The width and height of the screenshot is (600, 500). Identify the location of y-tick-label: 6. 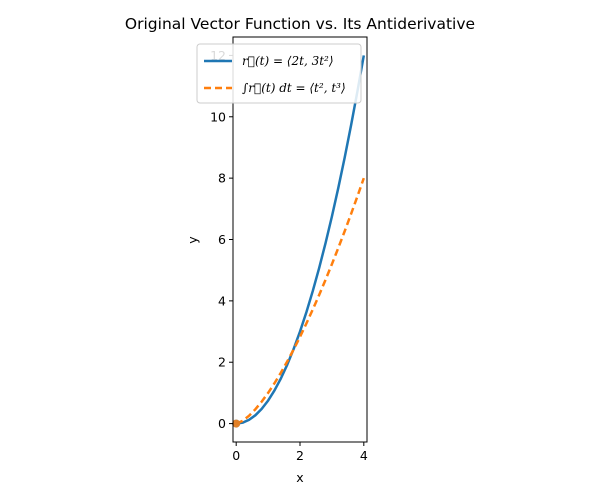
(222, 239).